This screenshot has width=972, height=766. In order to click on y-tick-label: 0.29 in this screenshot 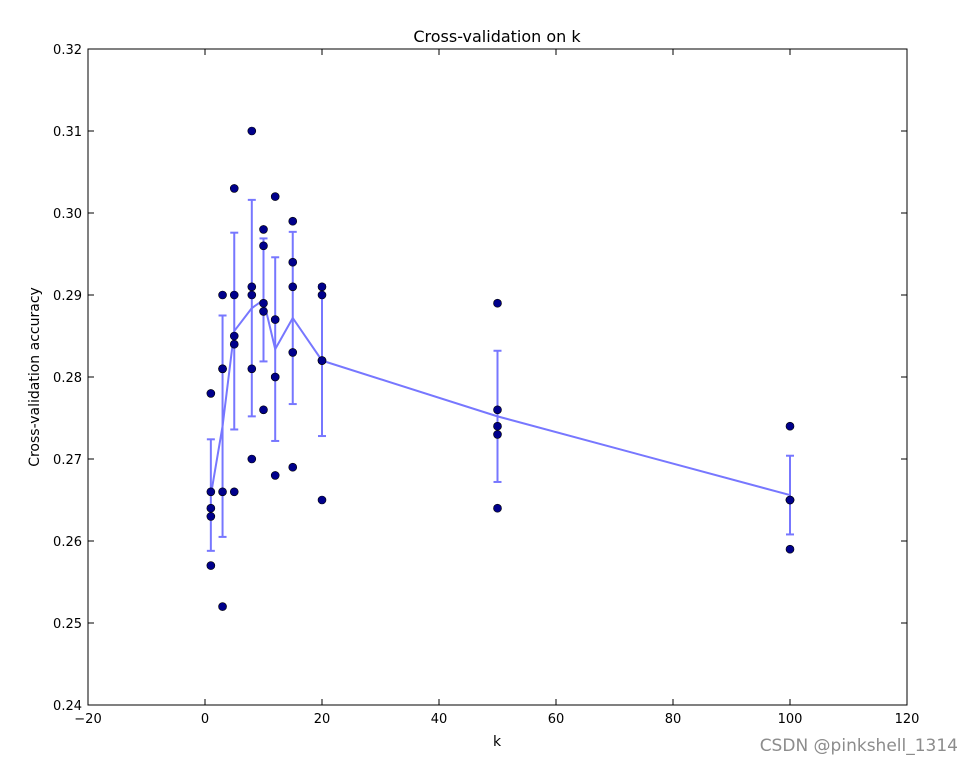, I will do `click(67, 296)`.